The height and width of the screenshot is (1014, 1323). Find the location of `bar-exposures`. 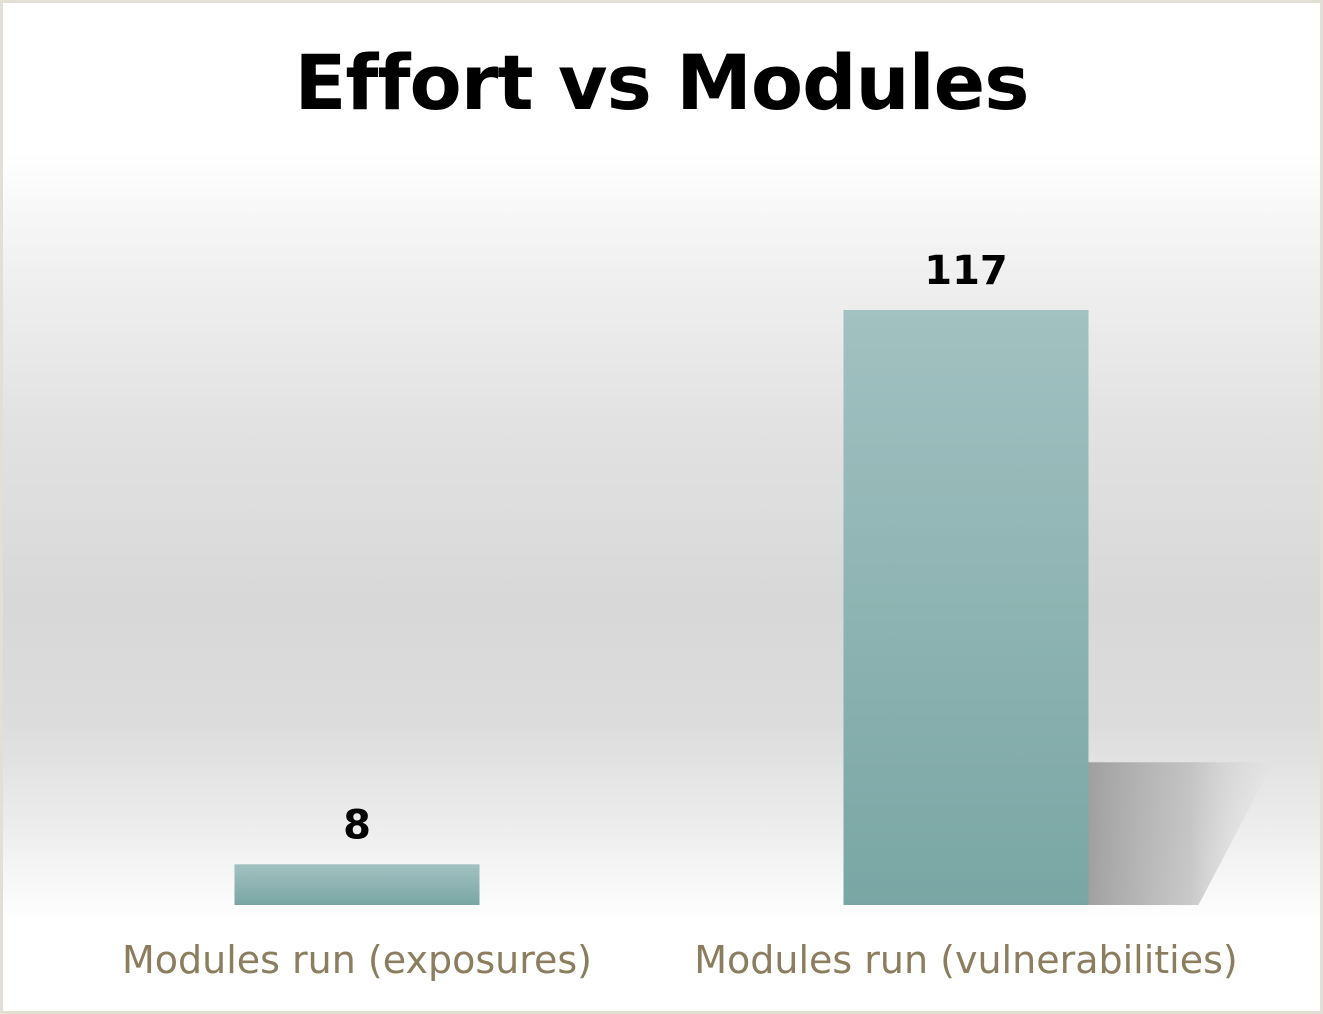

bar-exposures is located at coordinates (357, 884).